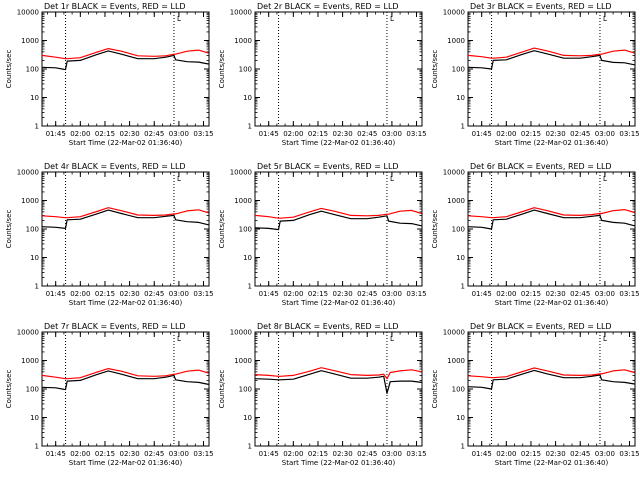 The height and width of the screenshot is (480, 640). I want to click on chart-title: Det 6r BLACK = Events, RED = LLD, so click(541, 166).